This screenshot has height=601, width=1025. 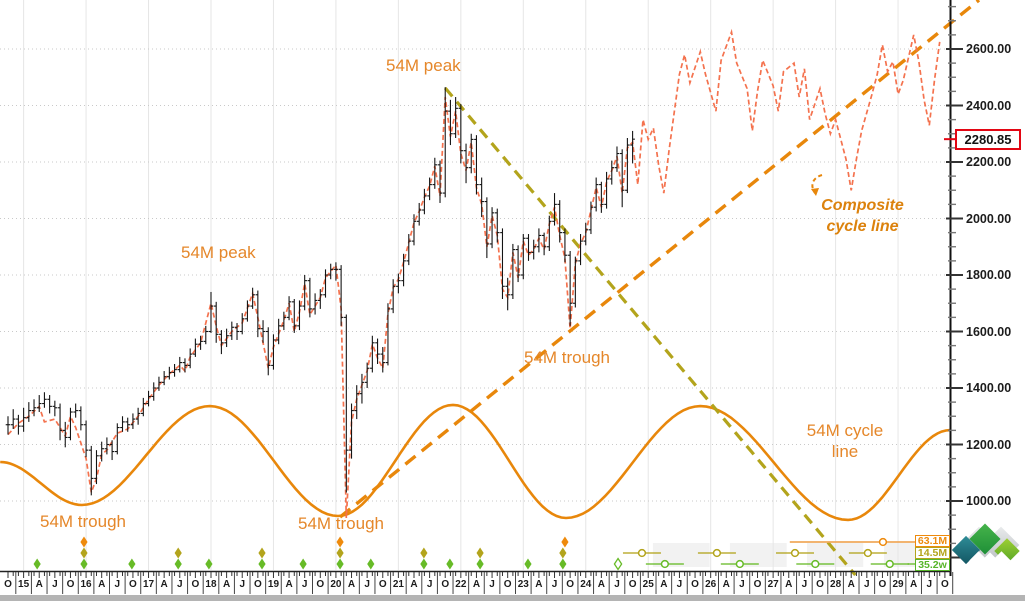 What do you see at coordinates (862, 205) in the screenshot?
I see `annotation-line1: Composite` at bounding box center [862, 205].